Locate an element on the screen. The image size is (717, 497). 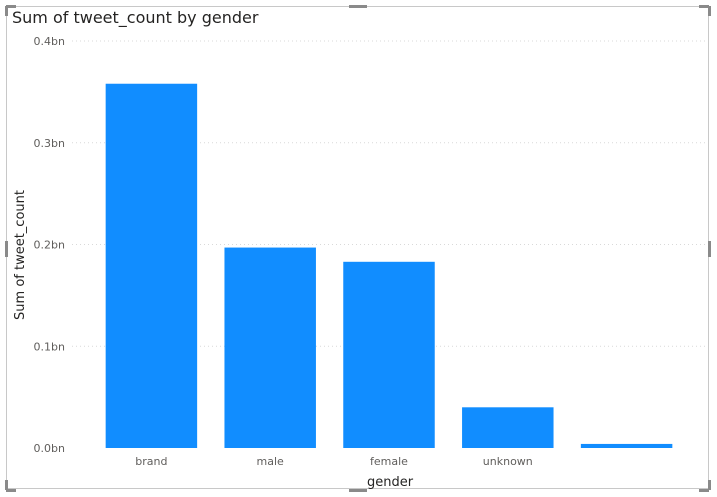
y-axis-title: Sum of tweet_count is located at coordinates (20, 255).